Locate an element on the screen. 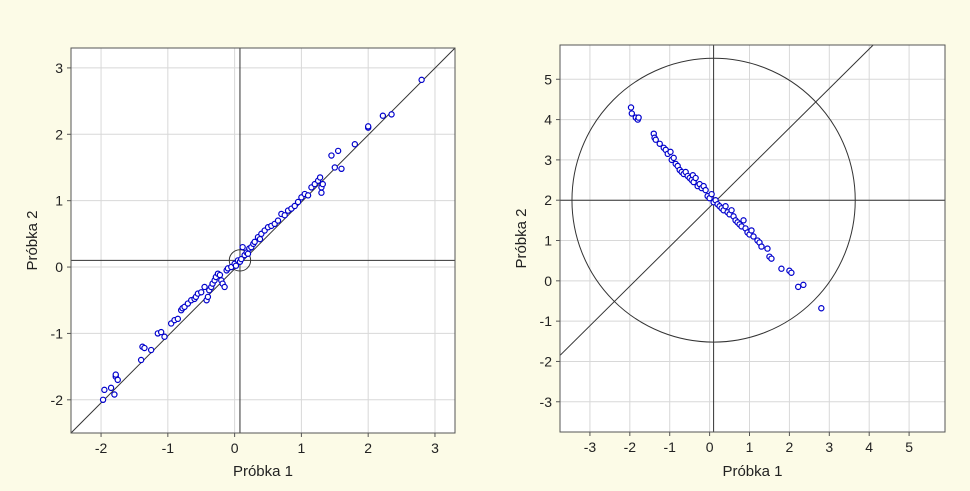  x-tick-label: 4 is located at coordinates (869, 447).